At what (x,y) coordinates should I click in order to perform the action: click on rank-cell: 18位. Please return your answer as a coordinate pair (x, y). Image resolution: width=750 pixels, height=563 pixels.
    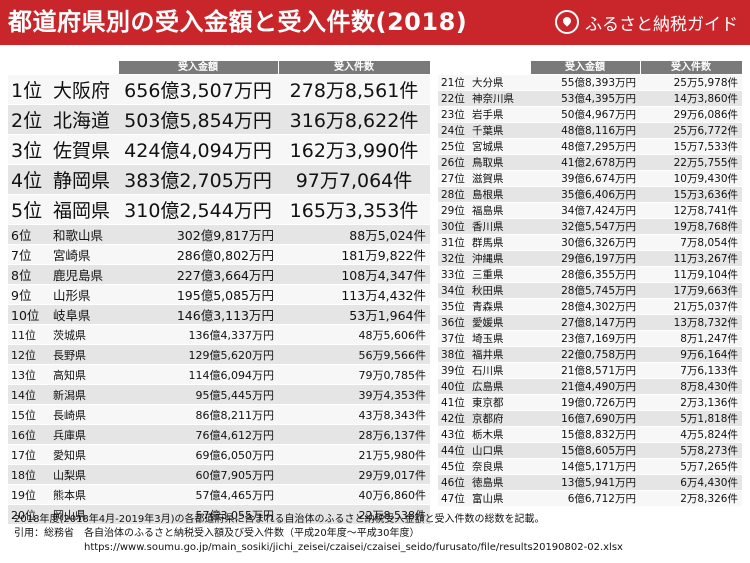
    Looking at the image, I should click on (30, 474).